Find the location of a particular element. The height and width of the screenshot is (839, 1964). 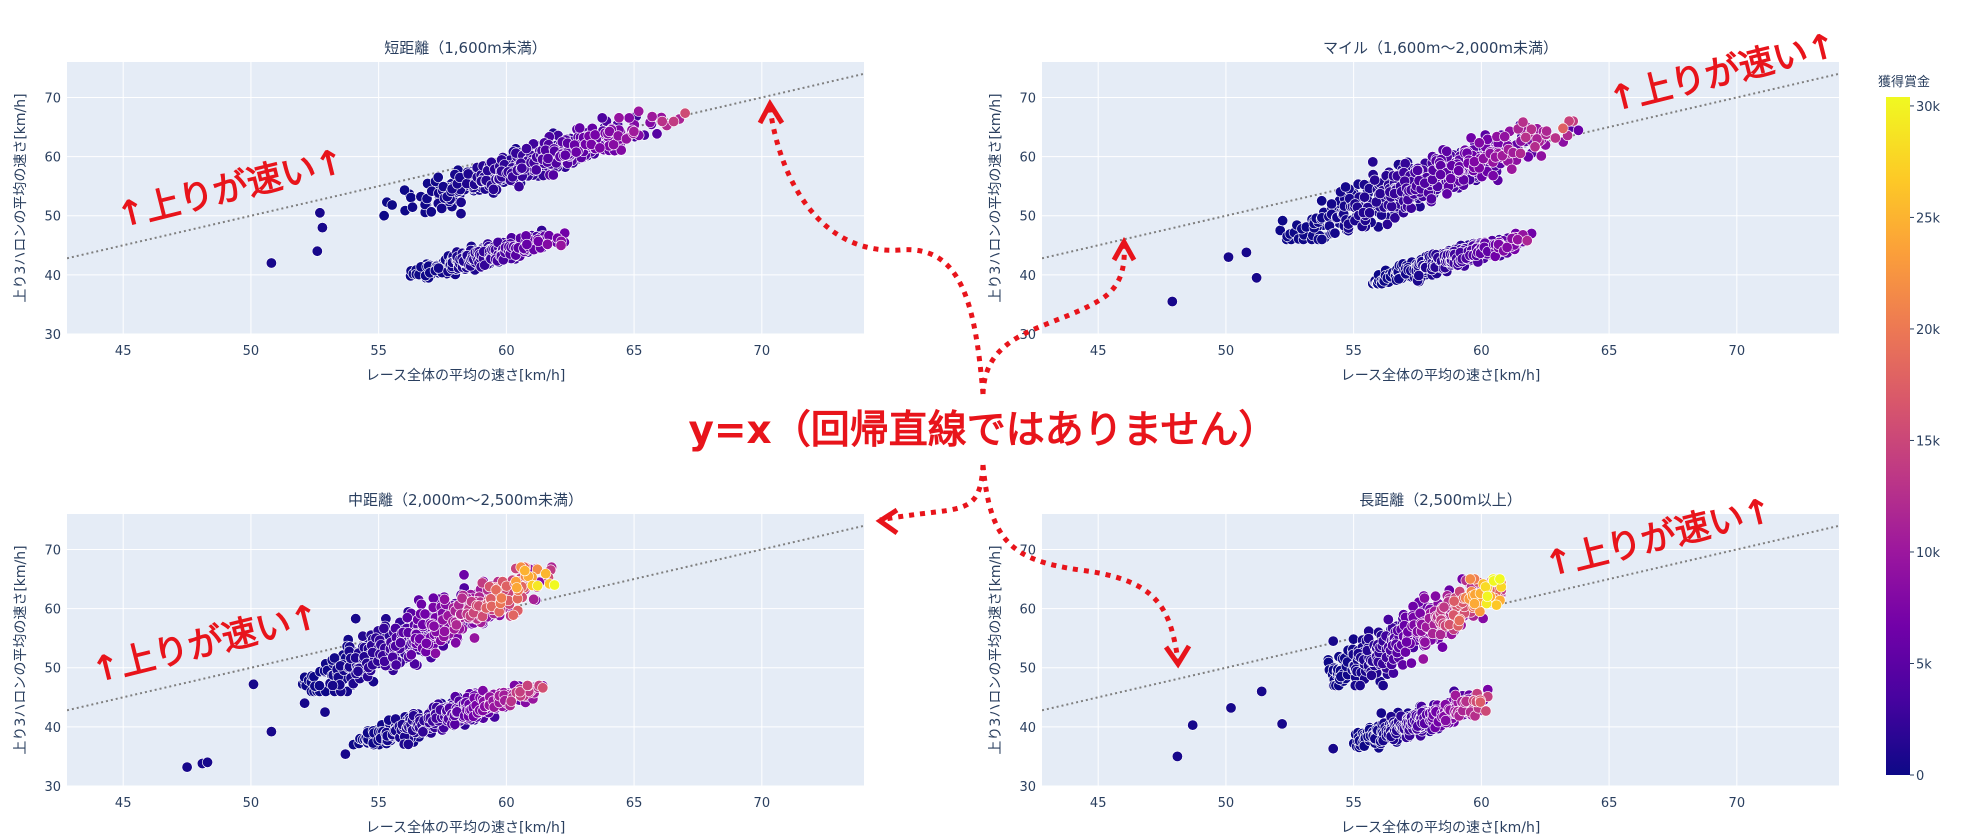

y-tick-label: 70 is located at coordinates (1027, 98).